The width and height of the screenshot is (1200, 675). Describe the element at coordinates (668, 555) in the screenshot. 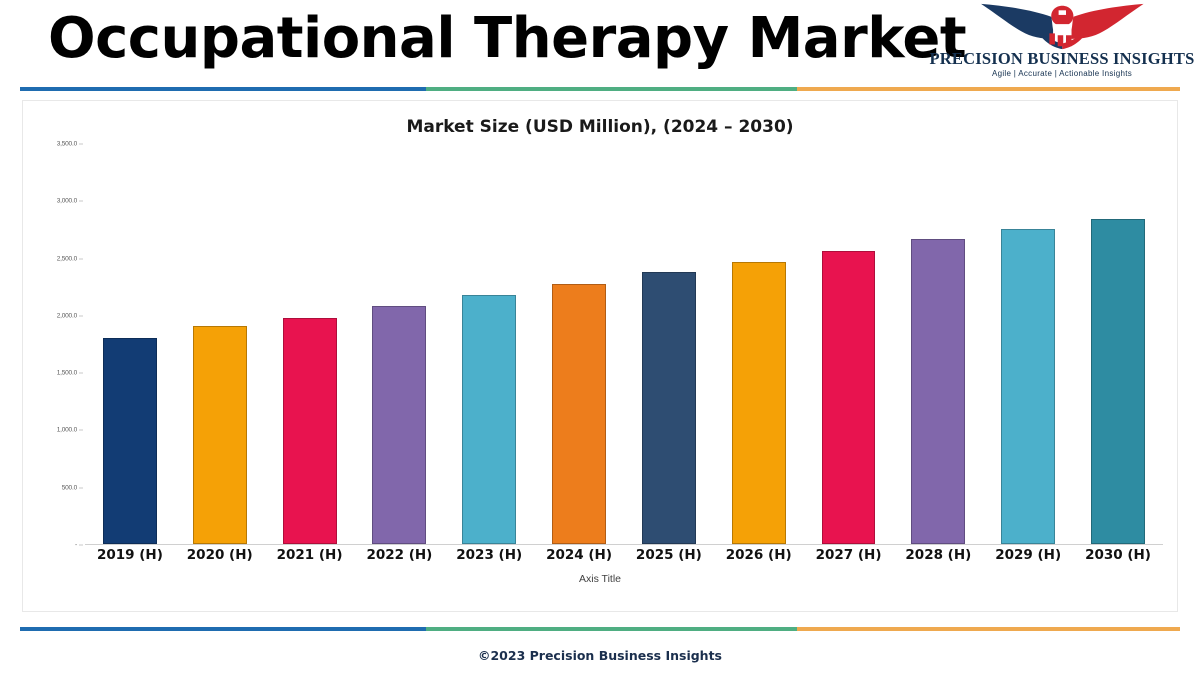

I see `x-axis-category-label: 2025 (H)` at that location.